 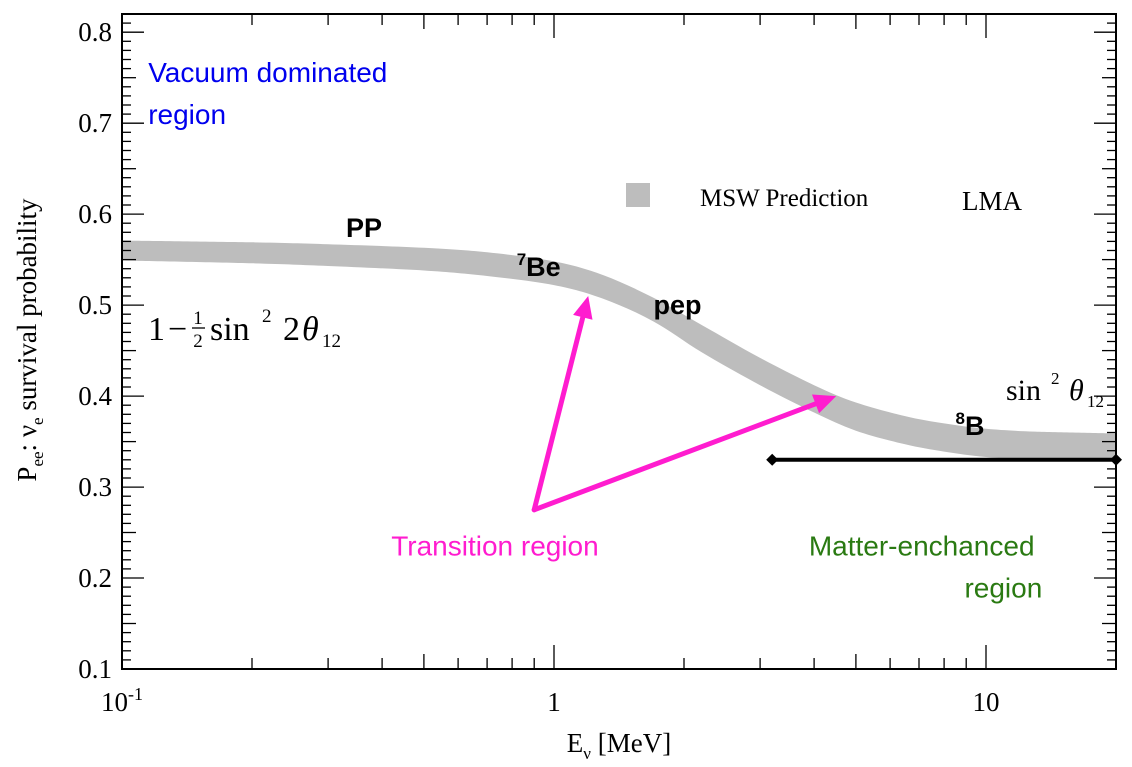 I want to click on x-tick-label: 1, so click(x=554, y=702).